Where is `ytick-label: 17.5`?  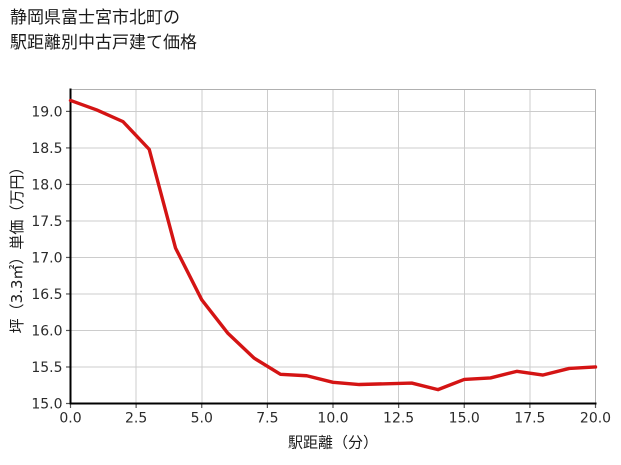
ytick-label: 17.5 is located at coordinates (46, 222).